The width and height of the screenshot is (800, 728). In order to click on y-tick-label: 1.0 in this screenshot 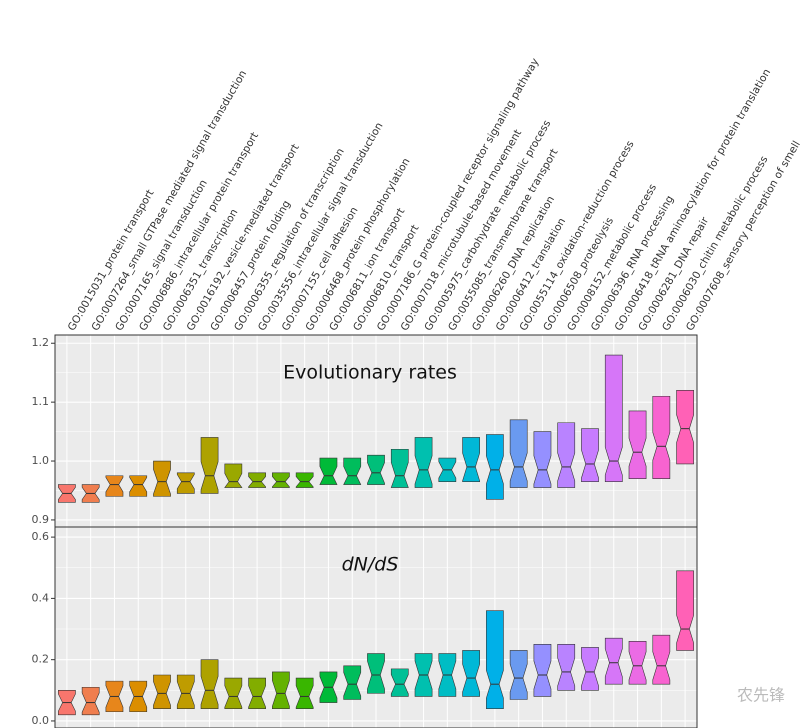, I will do `click(41, 460)`.